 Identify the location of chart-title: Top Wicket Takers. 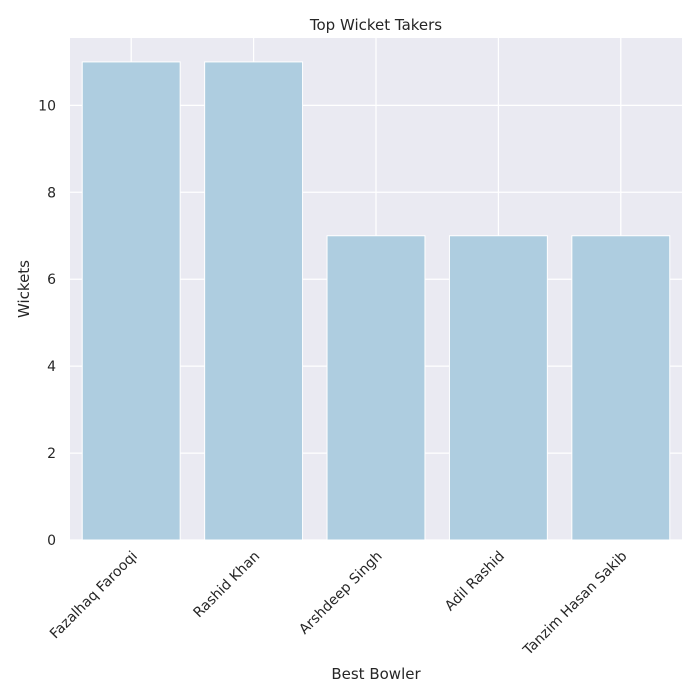
(375, 25).